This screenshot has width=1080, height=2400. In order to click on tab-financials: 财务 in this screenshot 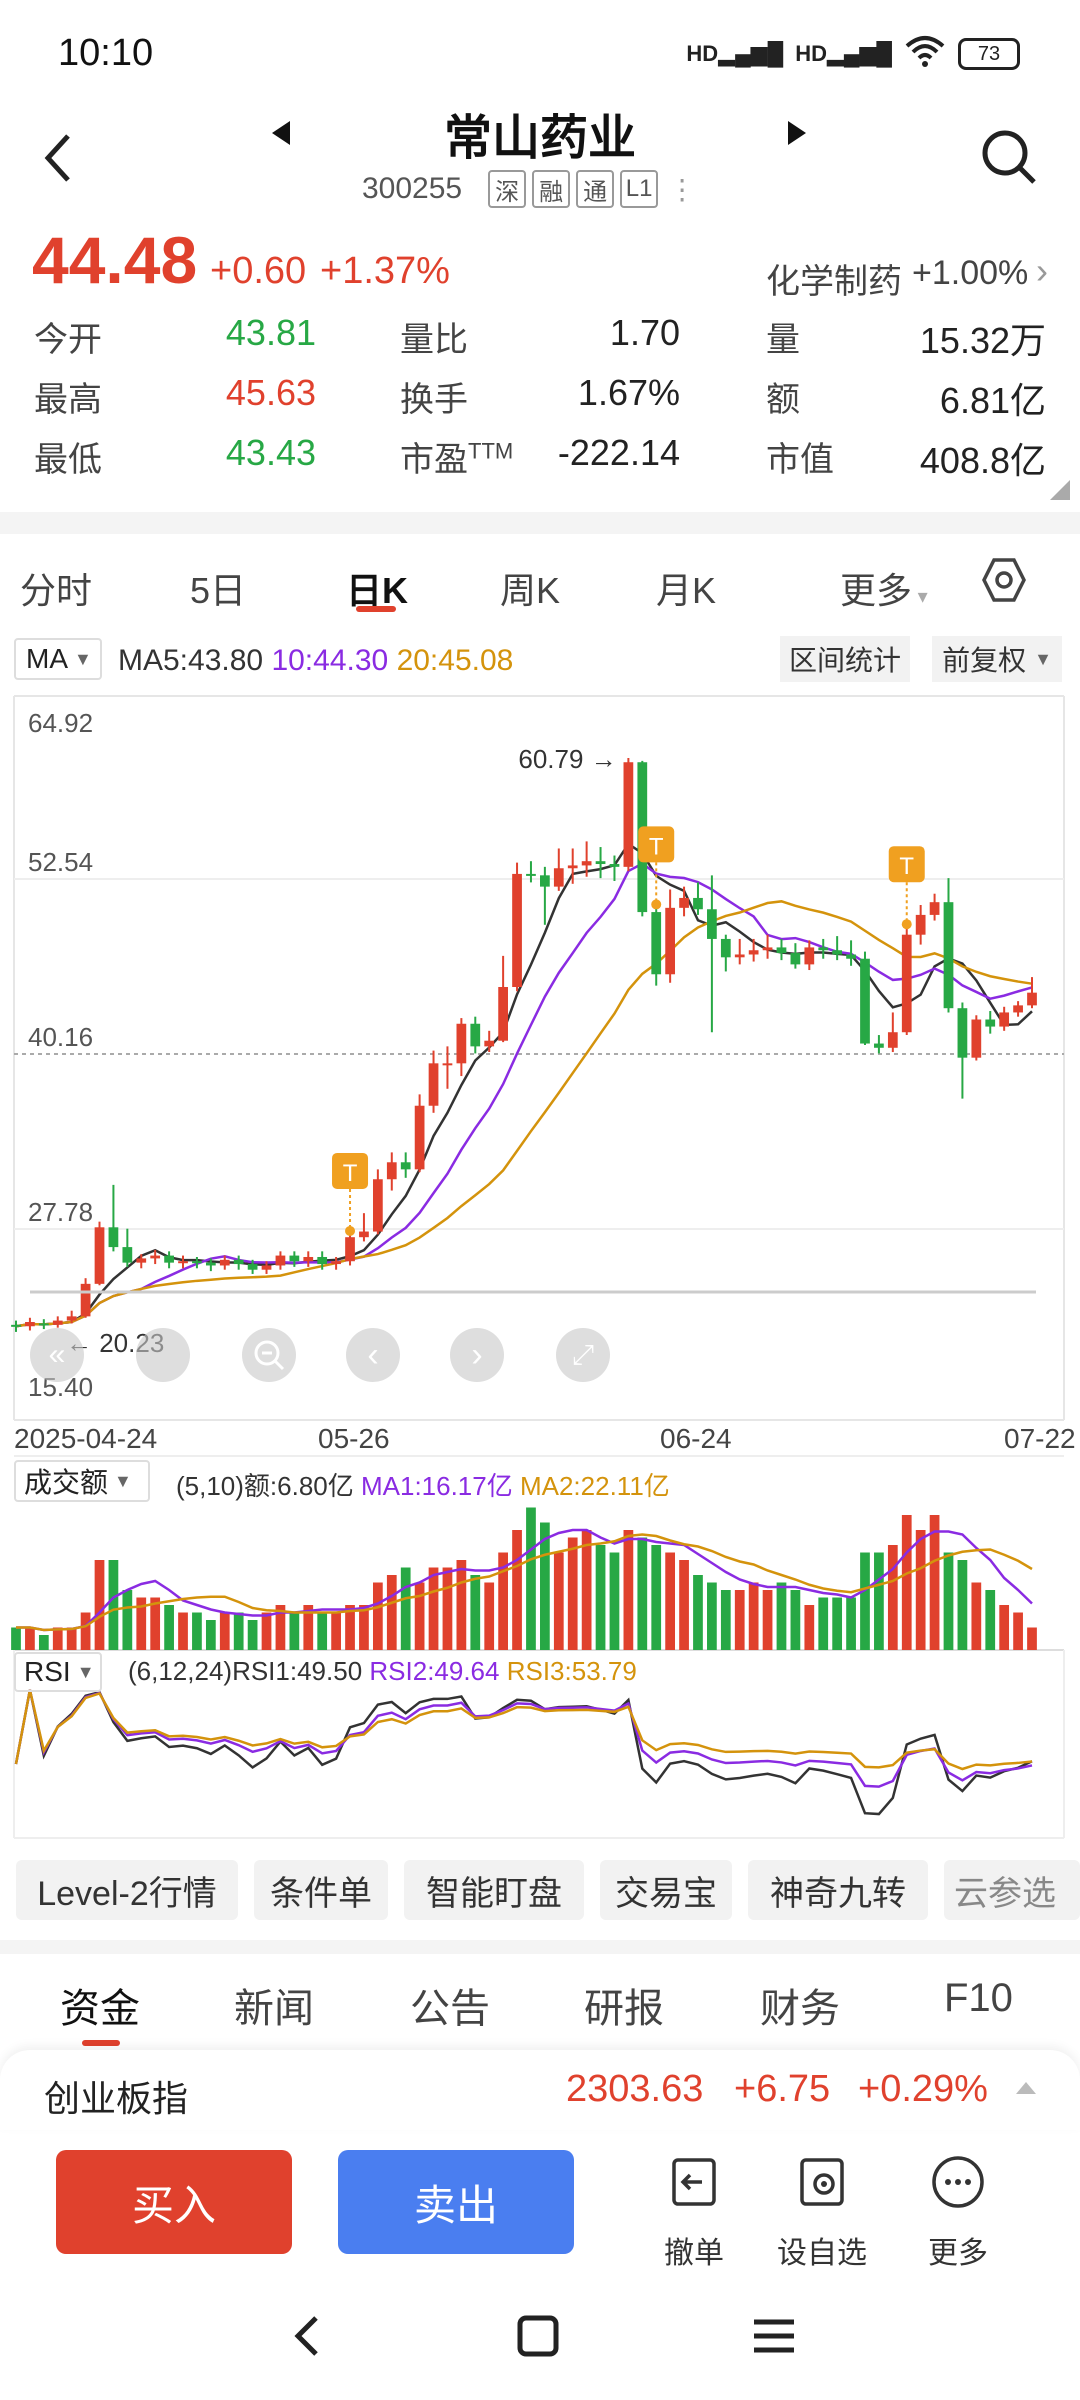, I will do `click(800, 2009)`.